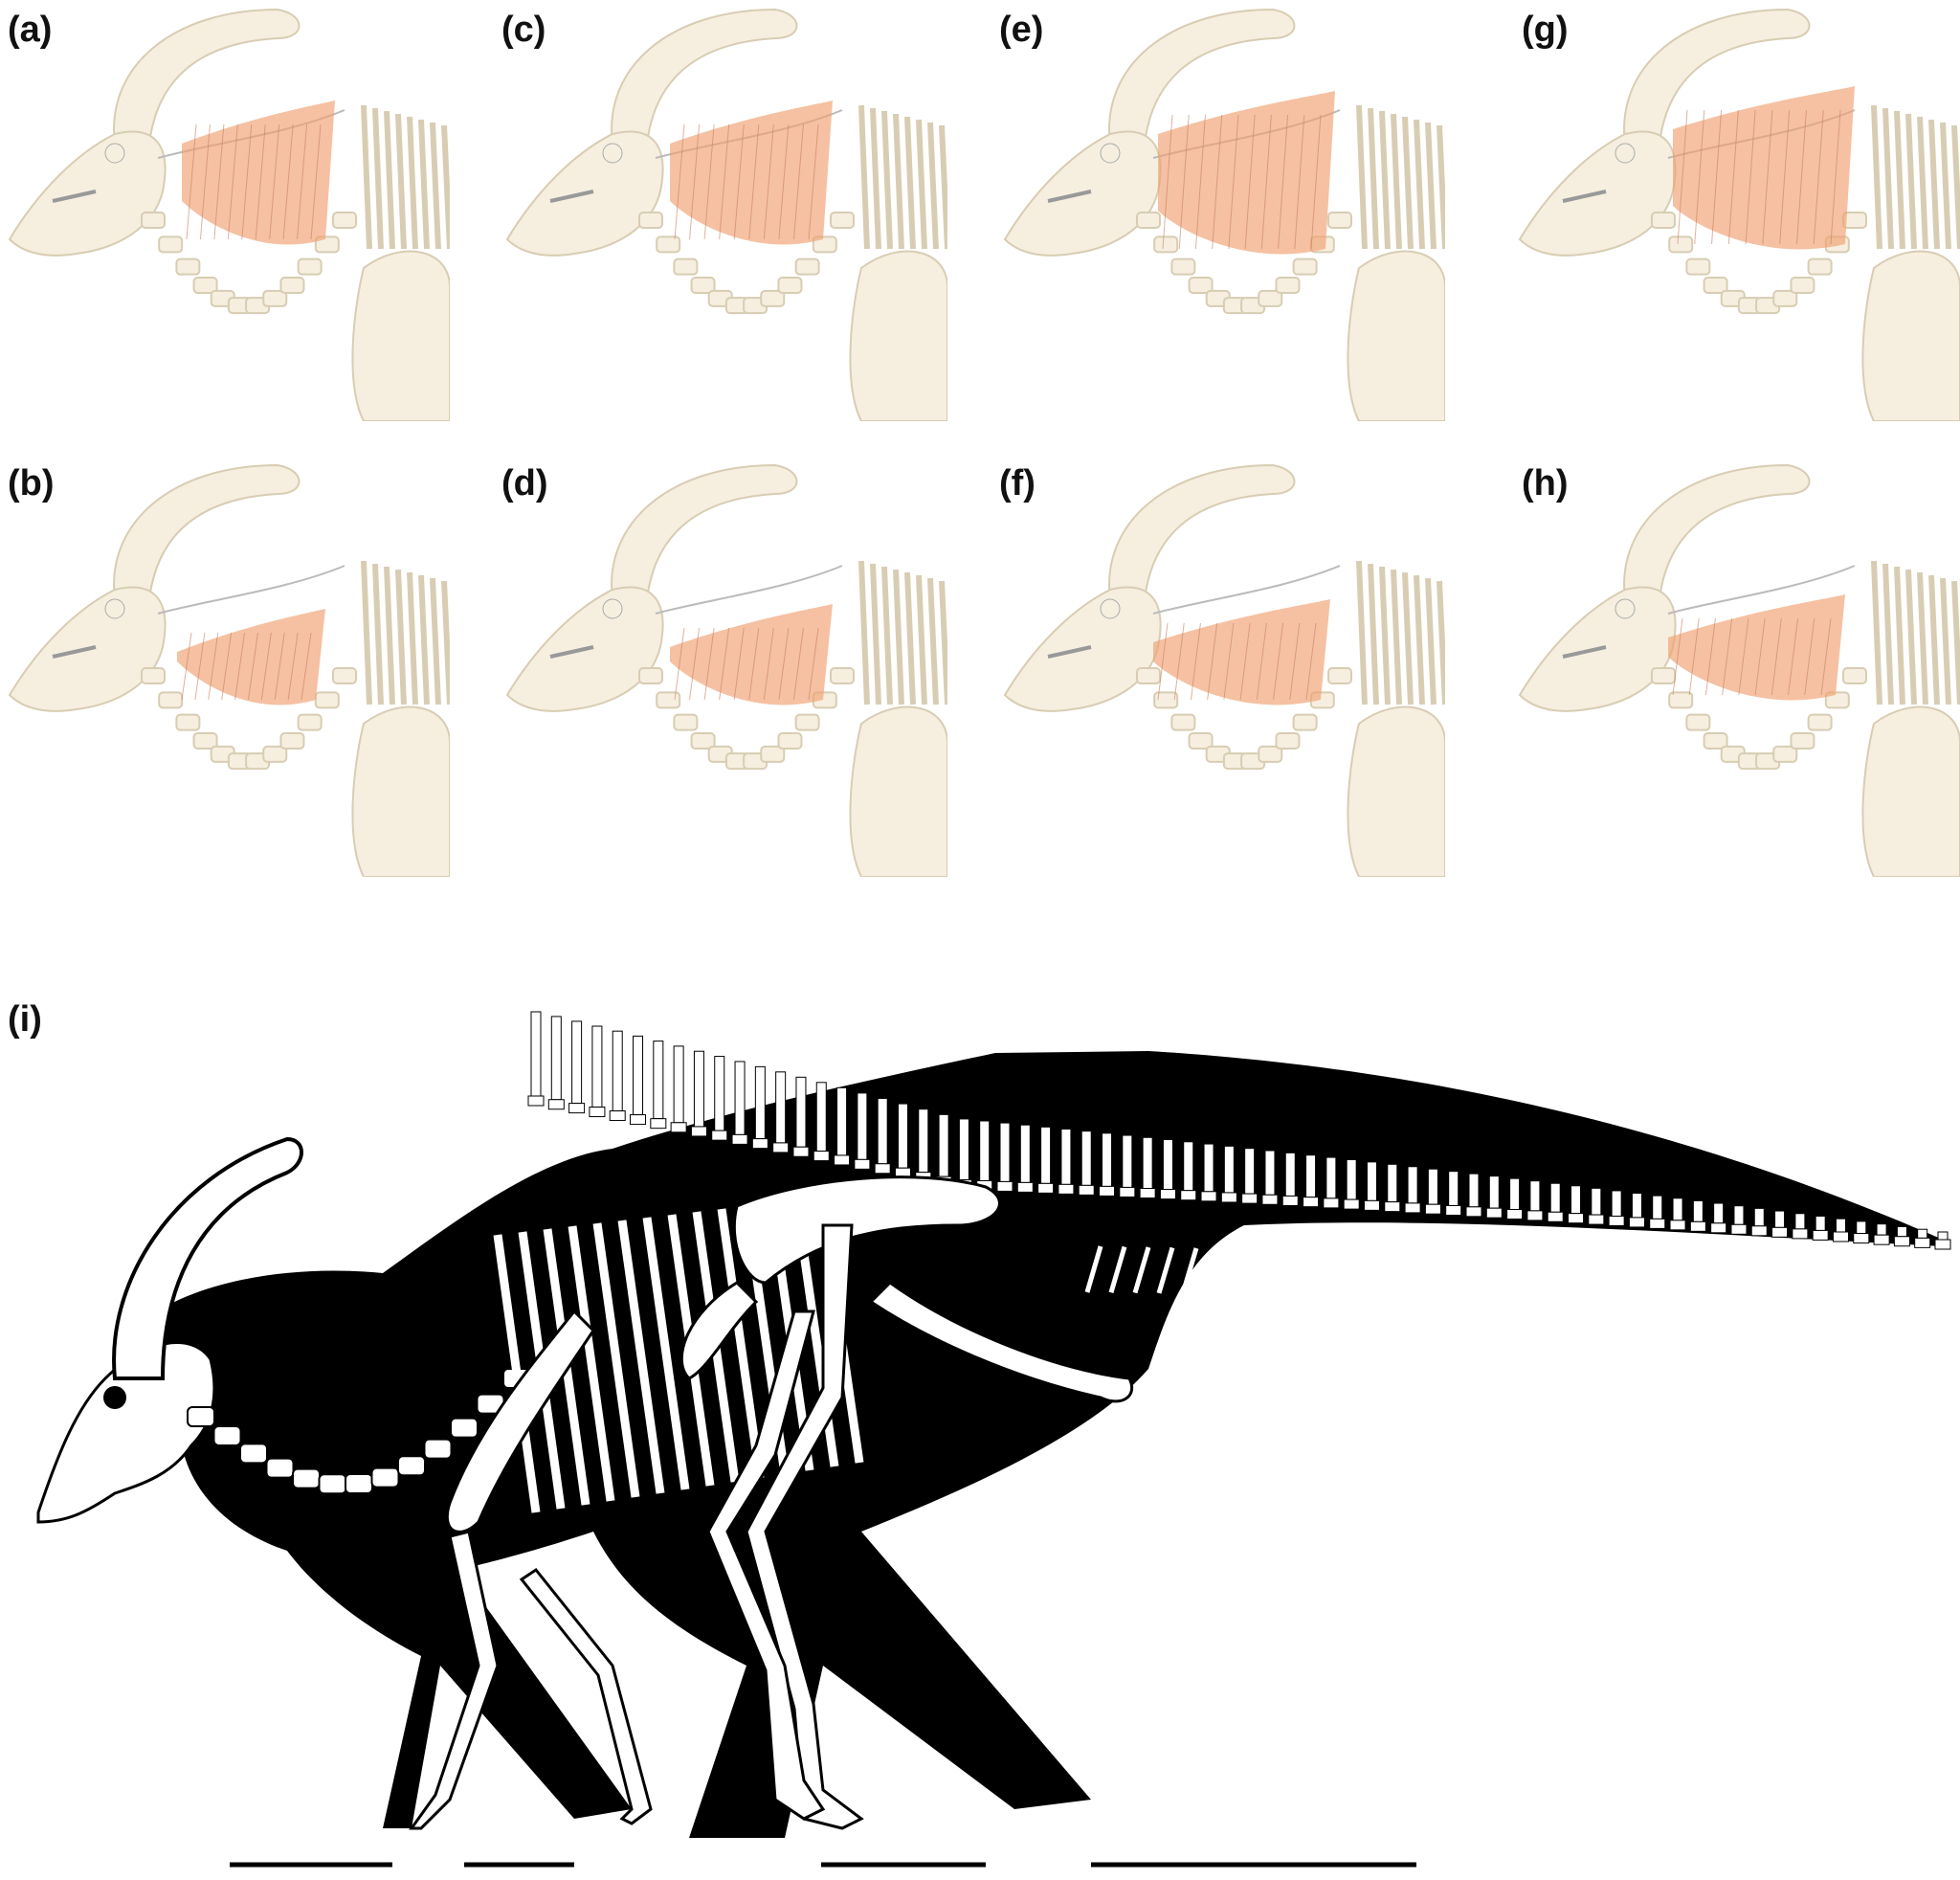 This screenshot has width=1960, height=1880. What do you see at coordinates (115, 608) in the screenshot?
I see `orbit` at bounding box center [115, 608].